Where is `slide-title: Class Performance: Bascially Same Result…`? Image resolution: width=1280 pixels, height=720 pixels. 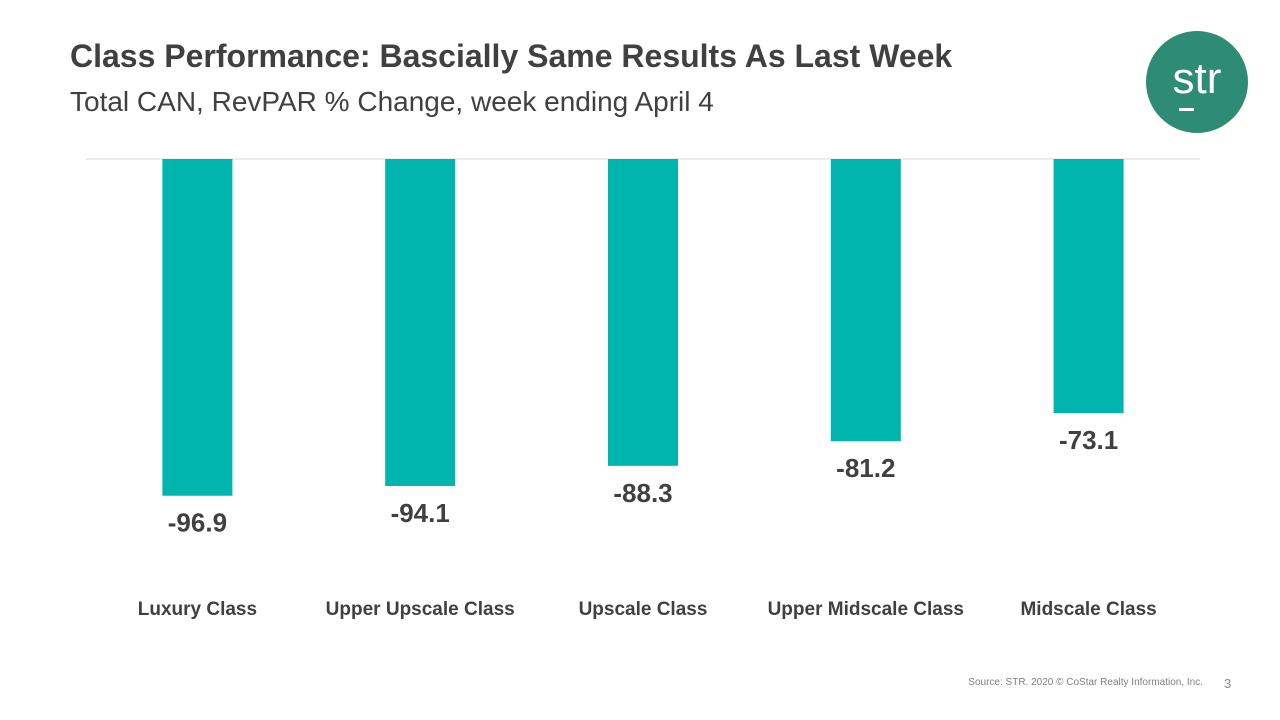 slide-title: Class Performance: Bascially Same Result… is located at coordinates (511, 56).